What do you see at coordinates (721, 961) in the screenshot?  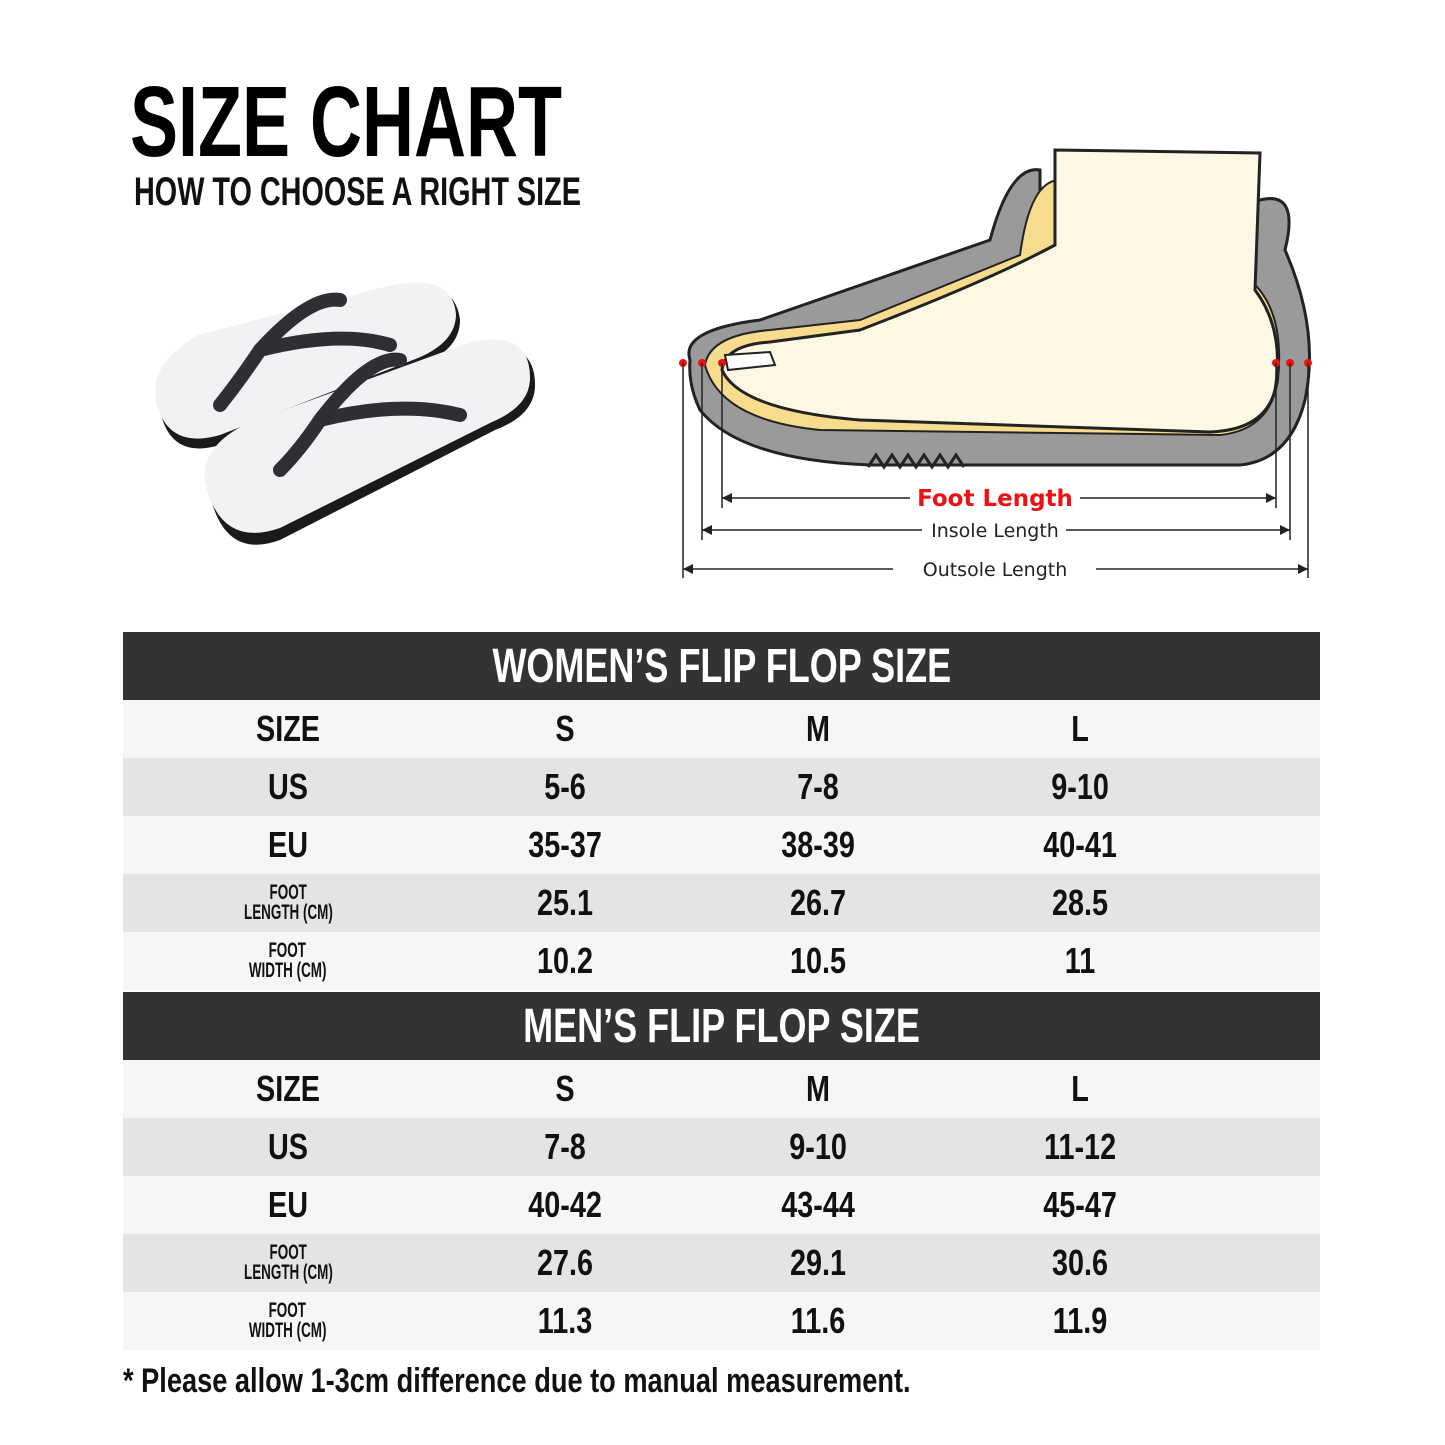 I see `table-row: FOOT WIDTH (CM) 10.2 10.5 11` at bounding box center [721, 961].